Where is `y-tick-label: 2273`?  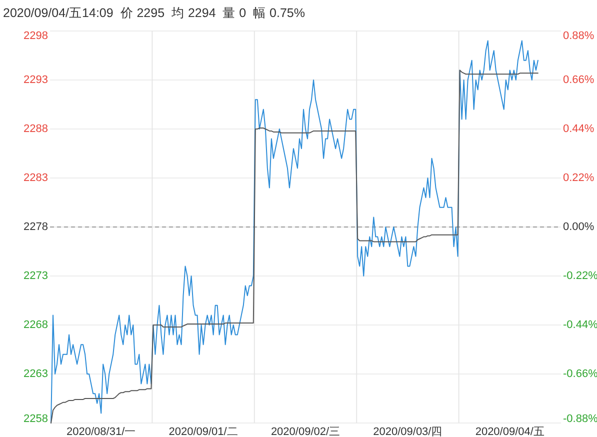 y-tick-label: 2273 is located at coordinates (36, 276).